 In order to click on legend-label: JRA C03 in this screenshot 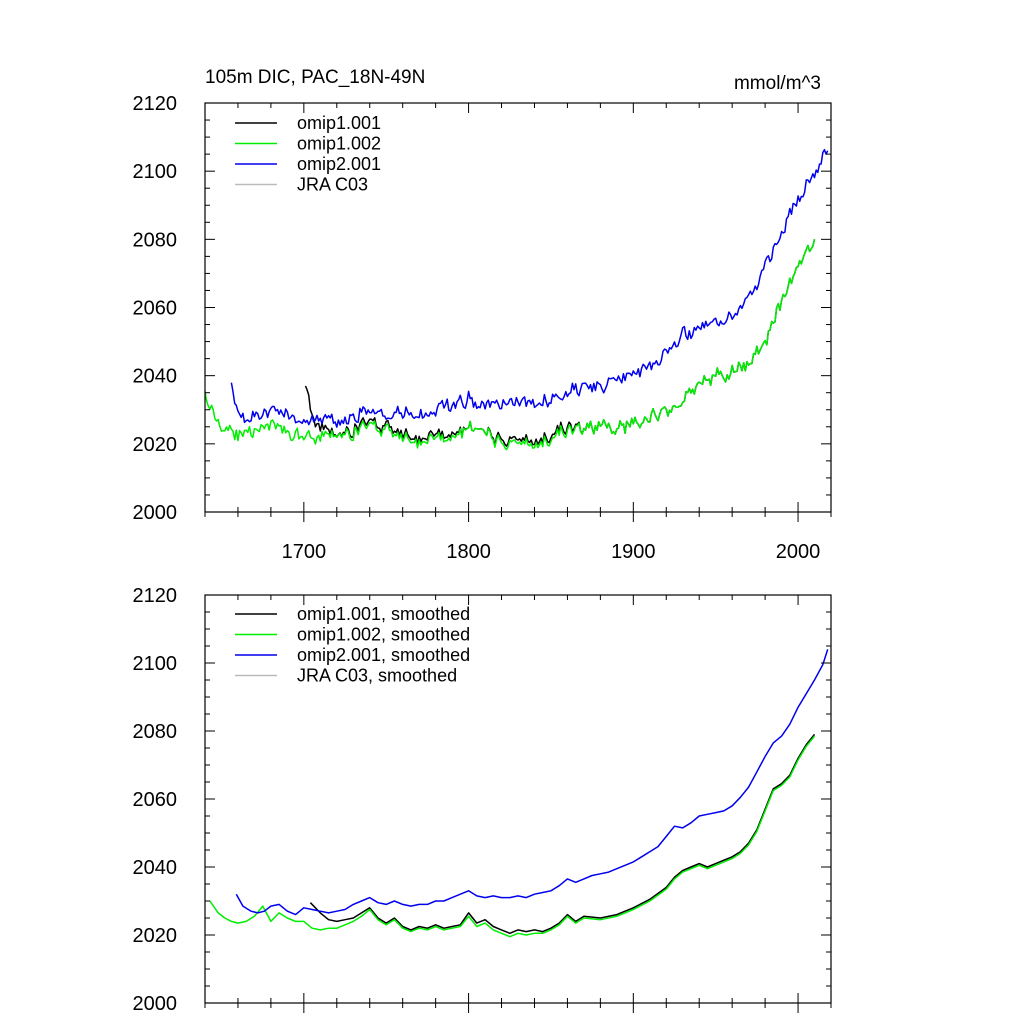, I will do `click(332, 185)`.